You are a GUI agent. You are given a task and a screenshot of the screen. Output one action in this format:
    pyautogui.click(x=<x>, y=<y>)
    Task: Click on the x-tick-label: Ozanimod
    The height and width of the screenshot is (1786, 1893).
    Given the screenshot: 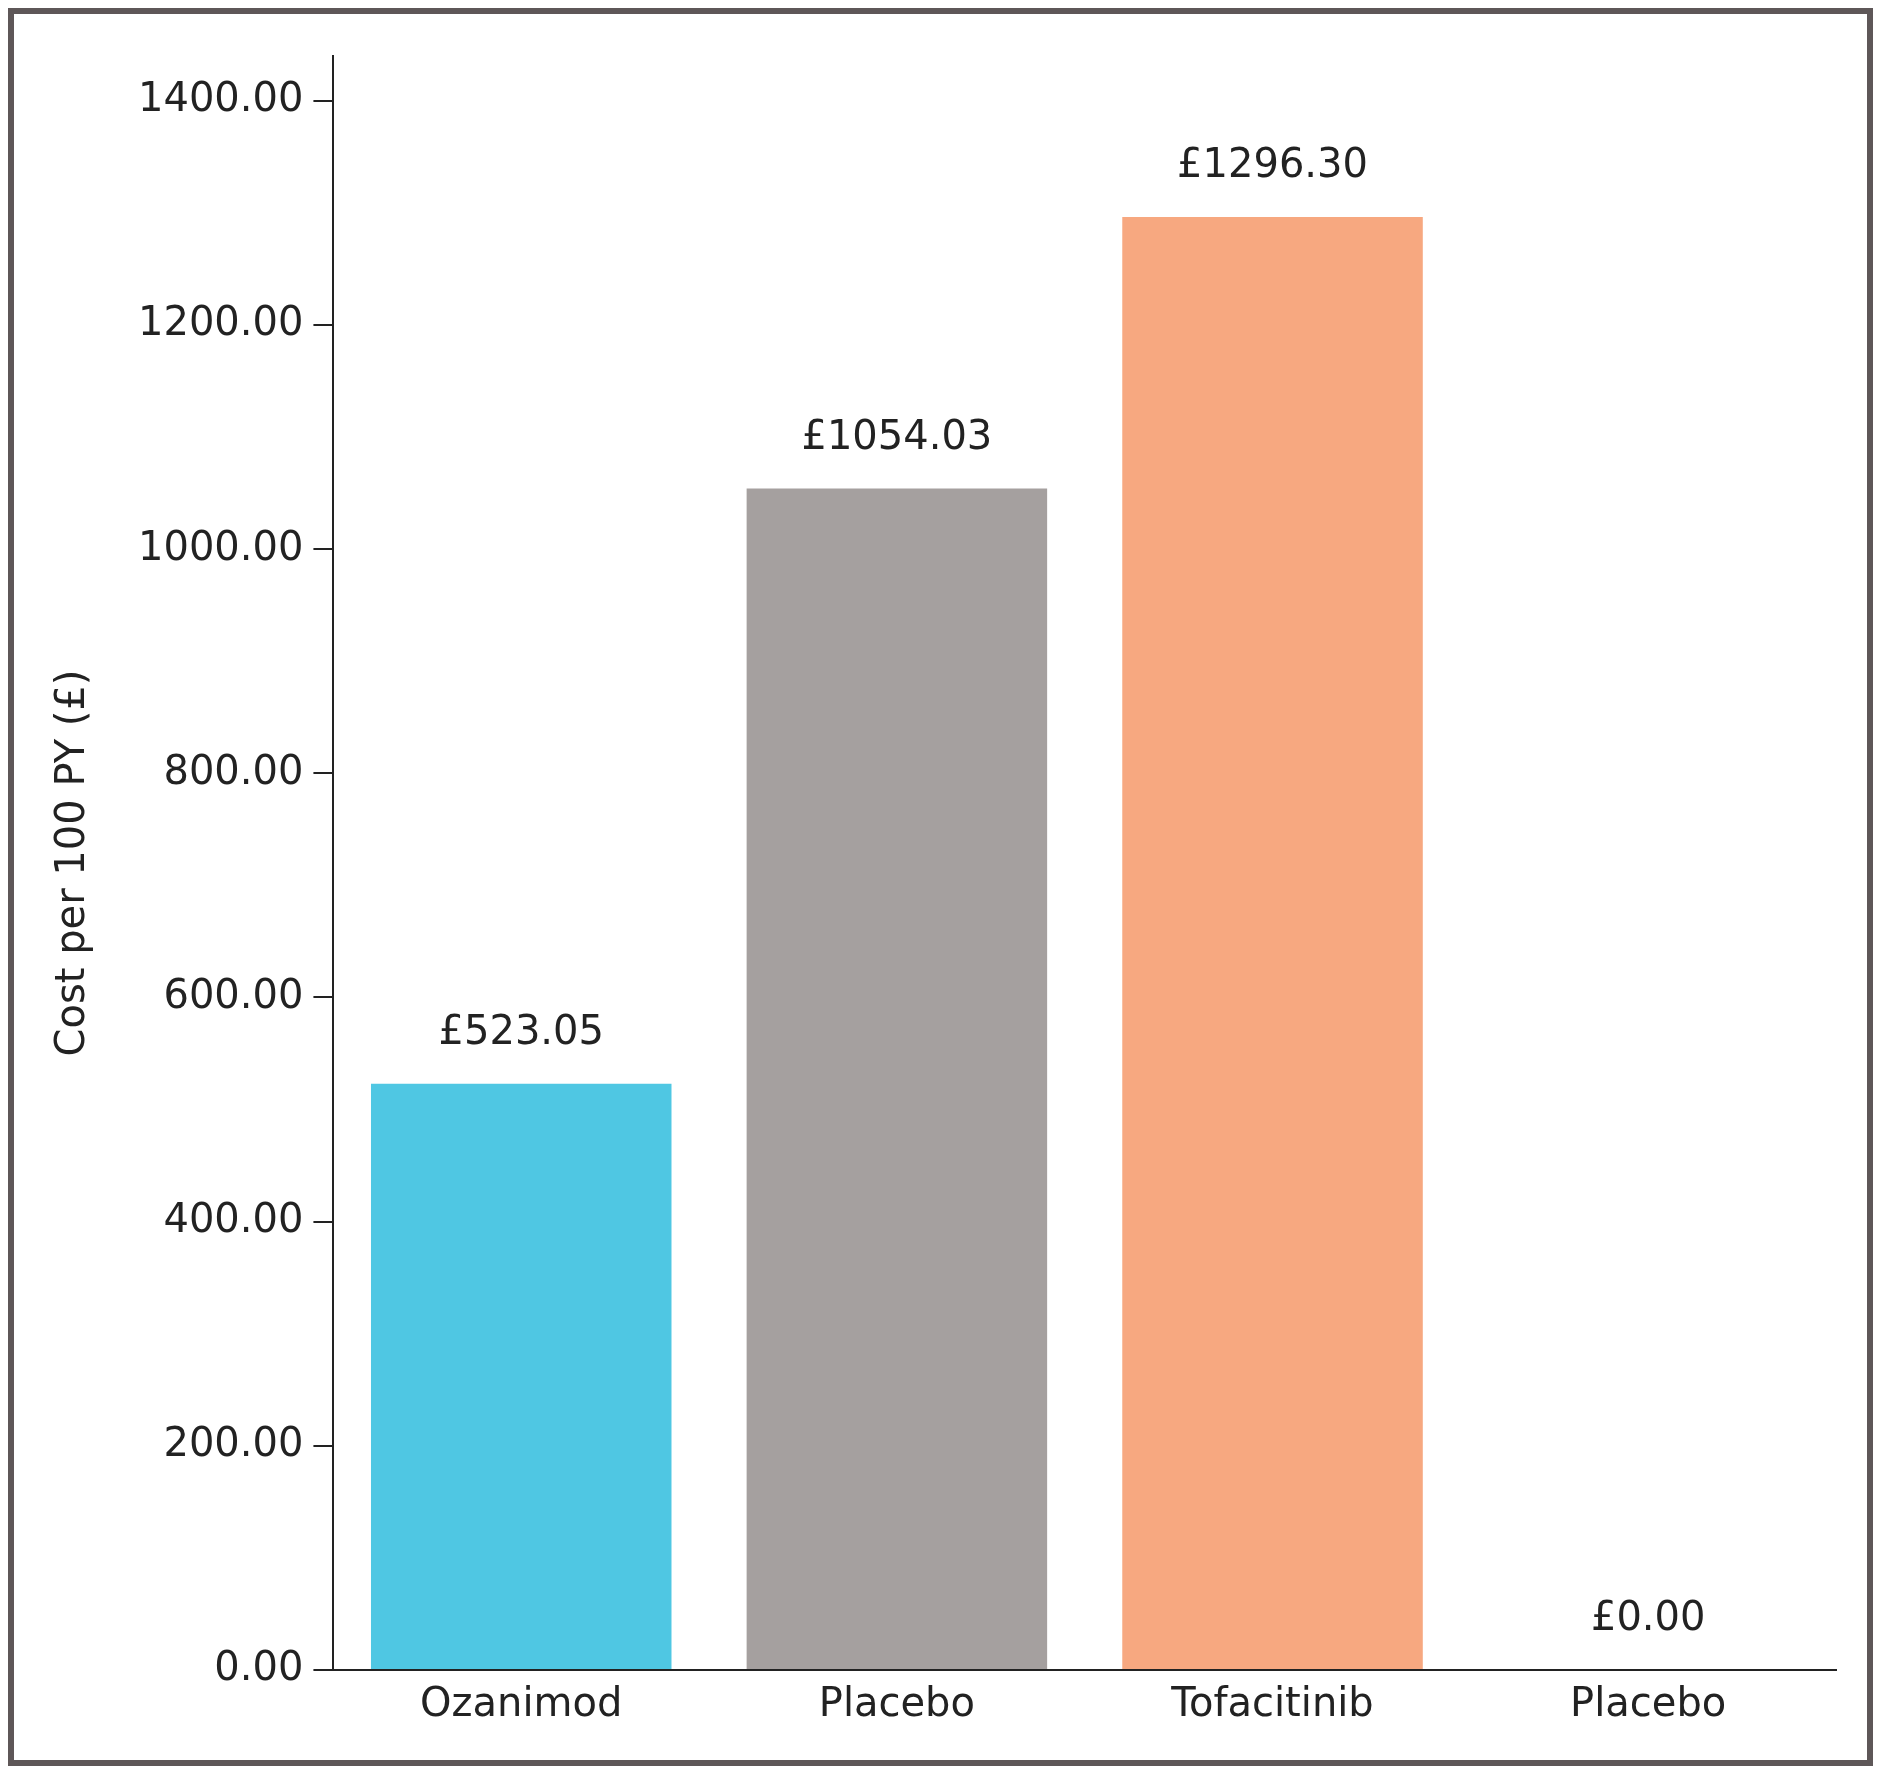 What is the action you would take?
    pyautogui.click(x=521, y=1702)
    